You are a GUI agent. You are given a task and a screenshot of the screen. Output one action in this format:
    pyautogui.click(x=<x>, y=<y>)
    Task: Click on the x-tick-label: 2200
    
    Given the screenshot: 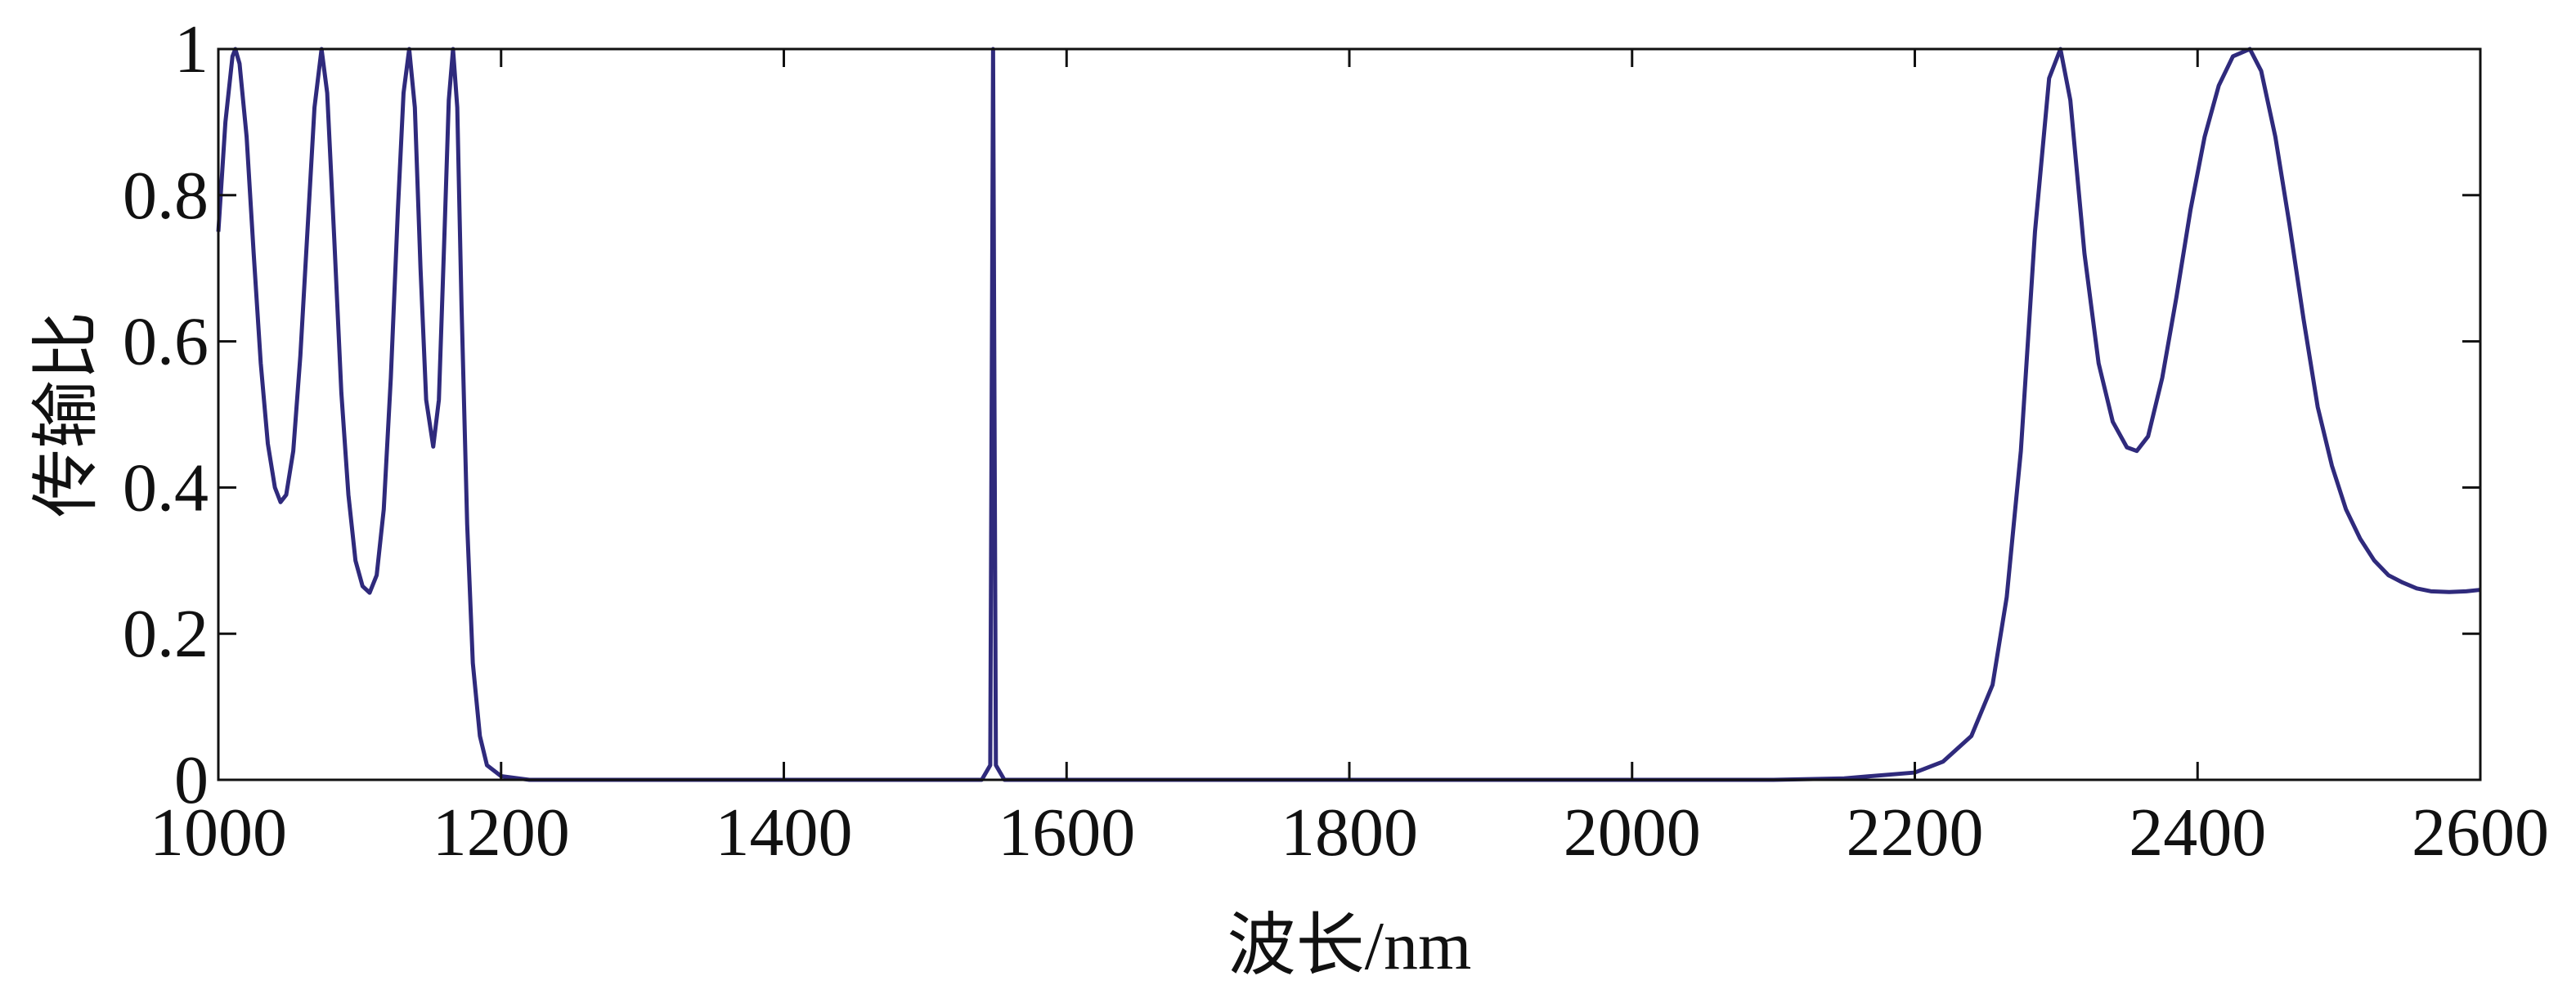 What is the action you would take?
    pyautogui.click(x=1916, y=833)
    